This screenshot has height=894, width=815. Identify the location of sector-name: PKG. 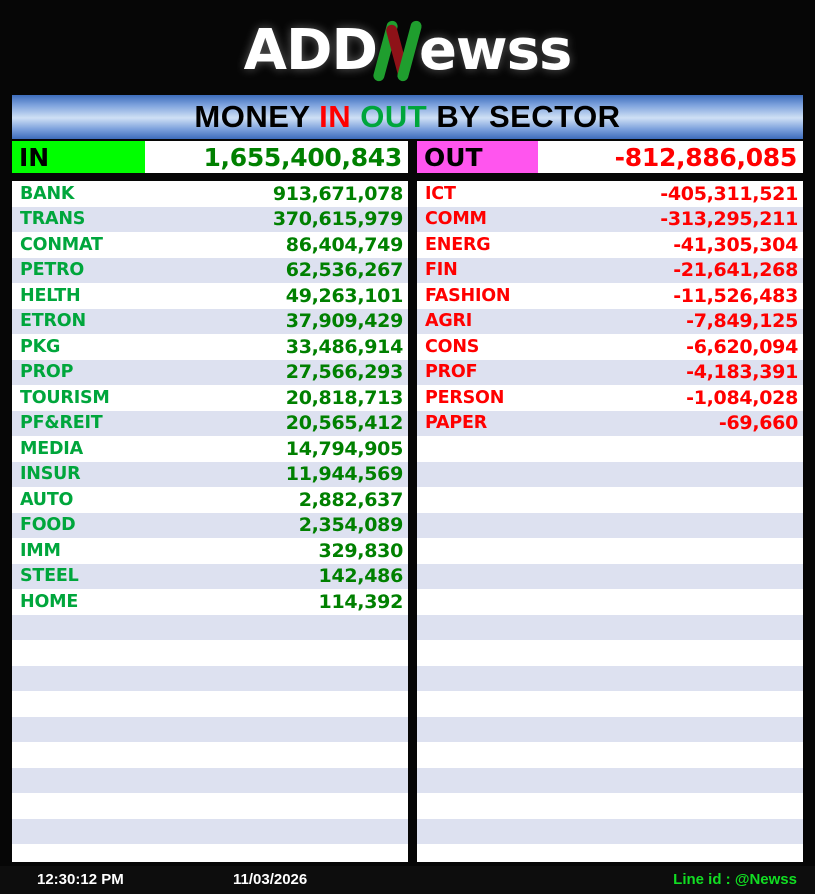
(40, 346).